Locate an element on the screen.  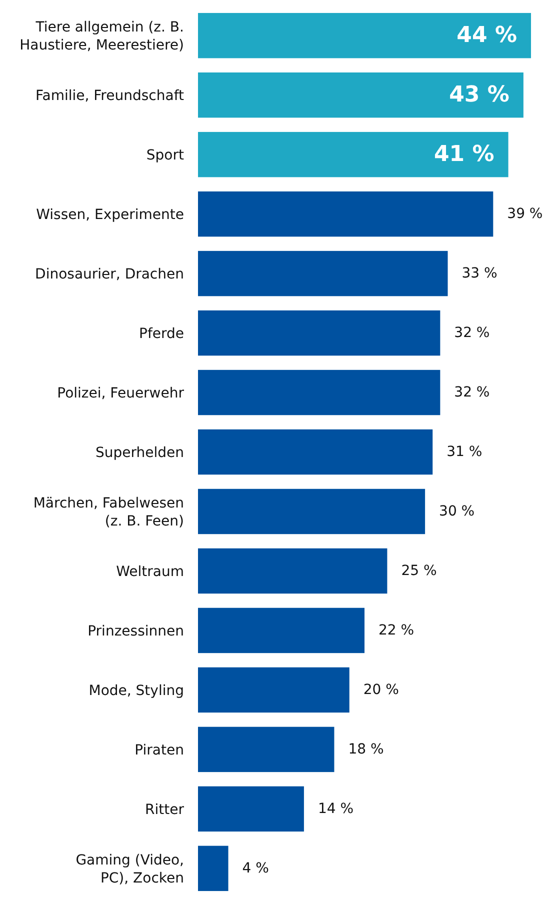
y-tick-label: Märchen, Fabelwesen (z. B. Feen) is located at coordinates (108, 512).